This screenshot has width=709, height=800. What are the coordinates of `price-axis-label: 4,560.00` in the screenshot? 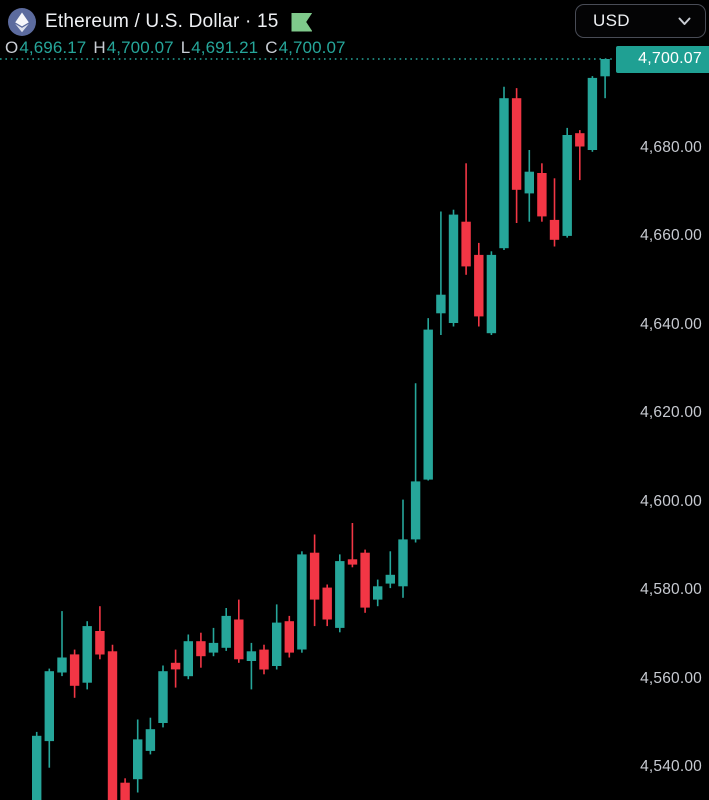 It's located at (671, 678).